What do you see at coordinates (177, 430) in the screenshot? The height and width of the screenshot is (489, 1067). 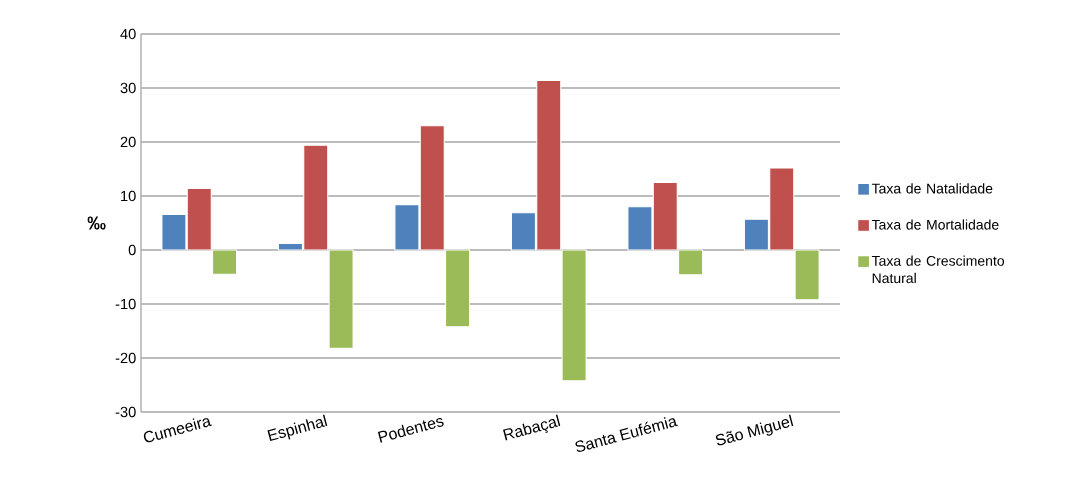 I see `x-tick-label: Cumeeira` at bounding box center [177, 430].